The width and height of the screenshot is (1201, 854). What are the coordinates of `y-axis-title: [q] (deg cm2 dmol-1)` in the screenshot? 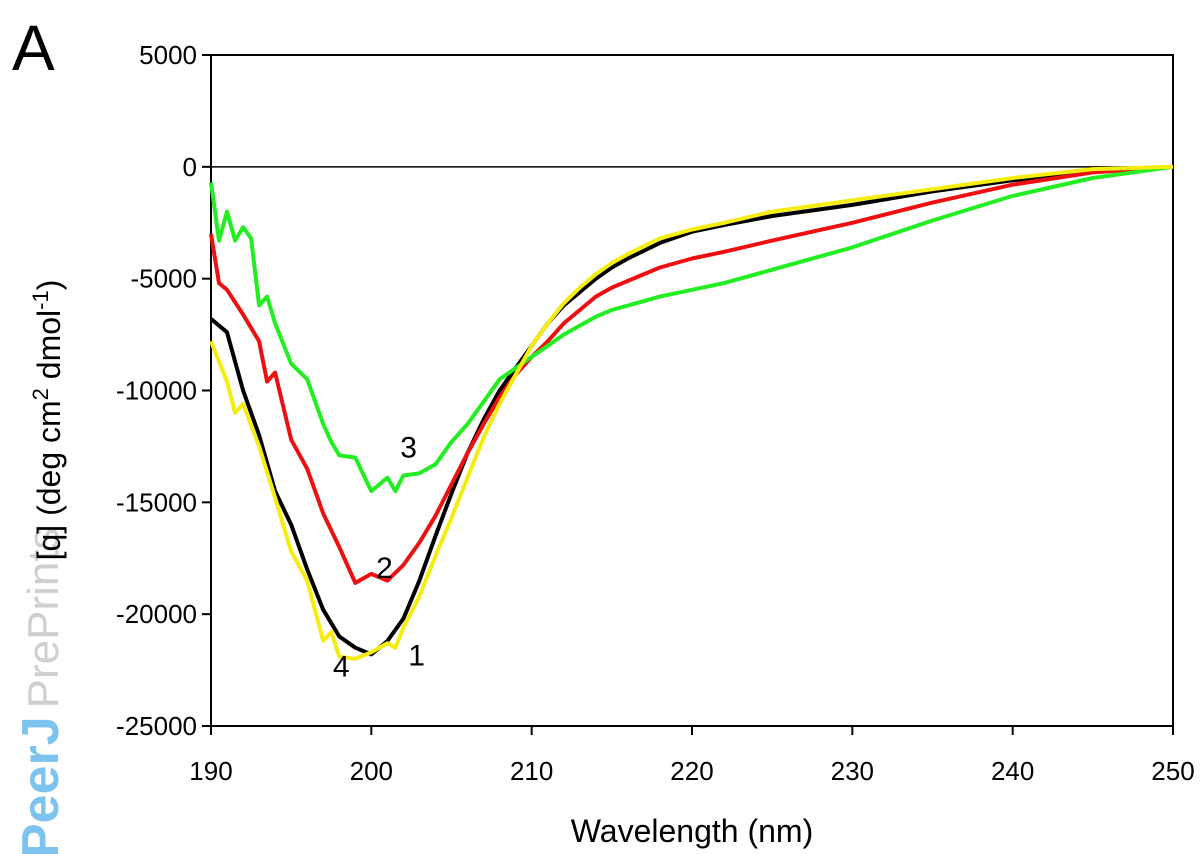 It's located at (47, 420).